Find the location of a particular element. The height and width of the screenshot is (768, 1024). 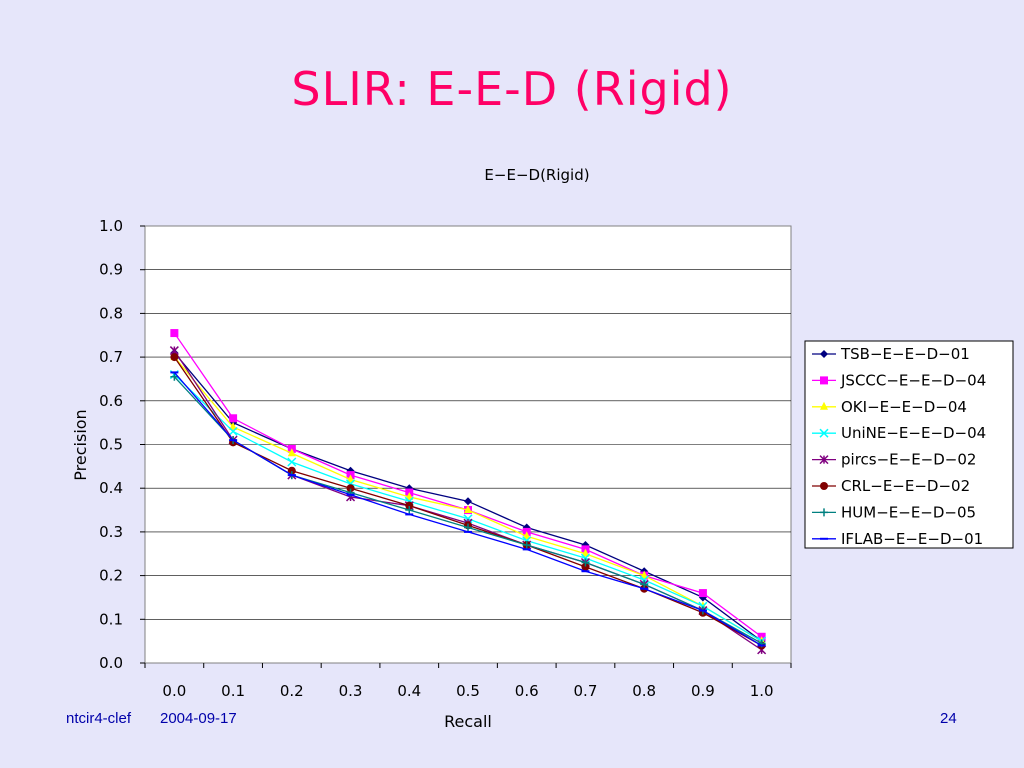

y-tick-label: 1.0 is located at coordinates (111, 226).